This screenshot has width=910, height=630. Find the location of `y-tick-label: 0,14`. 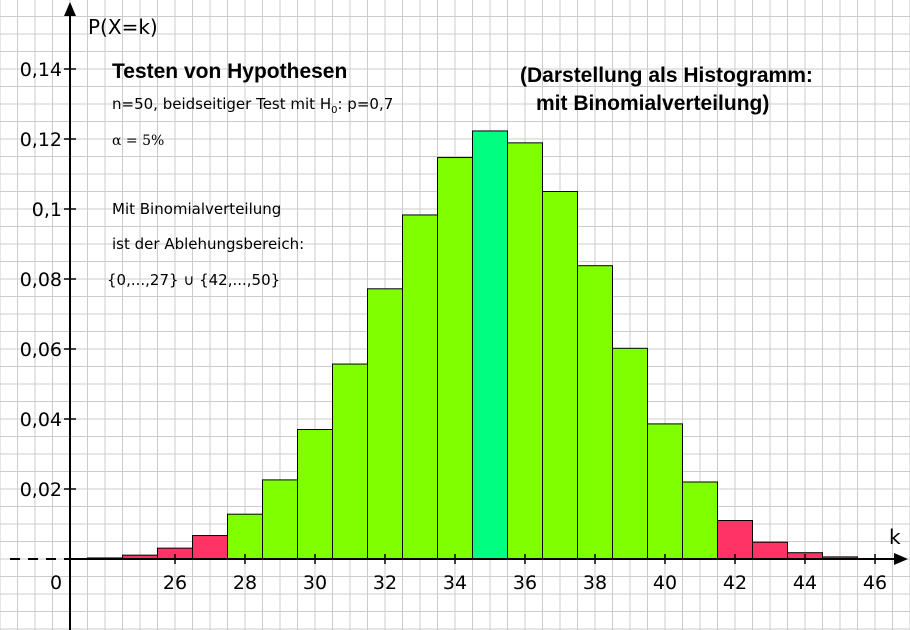

y-tick-label: 0,14 is located at coordinates (41, 70).